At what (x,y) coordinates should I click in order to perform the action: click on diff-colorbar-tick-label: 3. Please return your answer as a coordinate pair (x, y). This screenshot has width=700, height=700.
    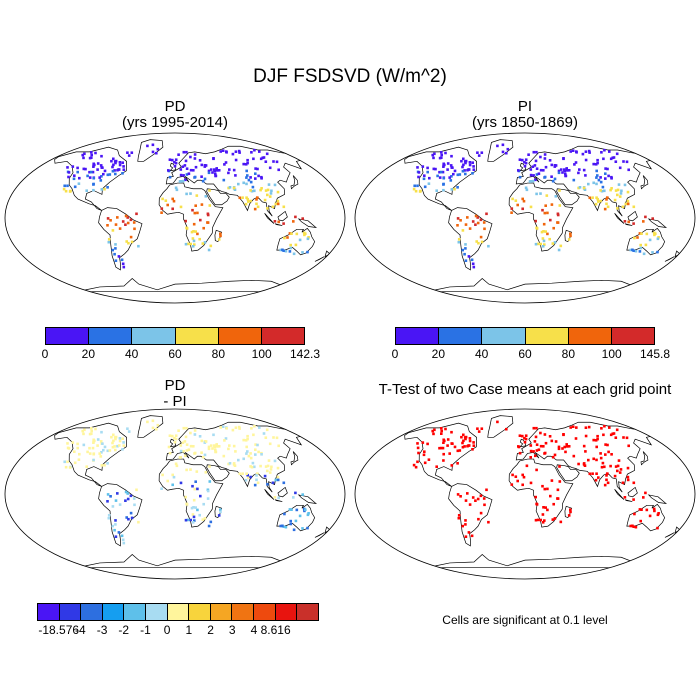
    Looking at the image, I should click on (232, 630).